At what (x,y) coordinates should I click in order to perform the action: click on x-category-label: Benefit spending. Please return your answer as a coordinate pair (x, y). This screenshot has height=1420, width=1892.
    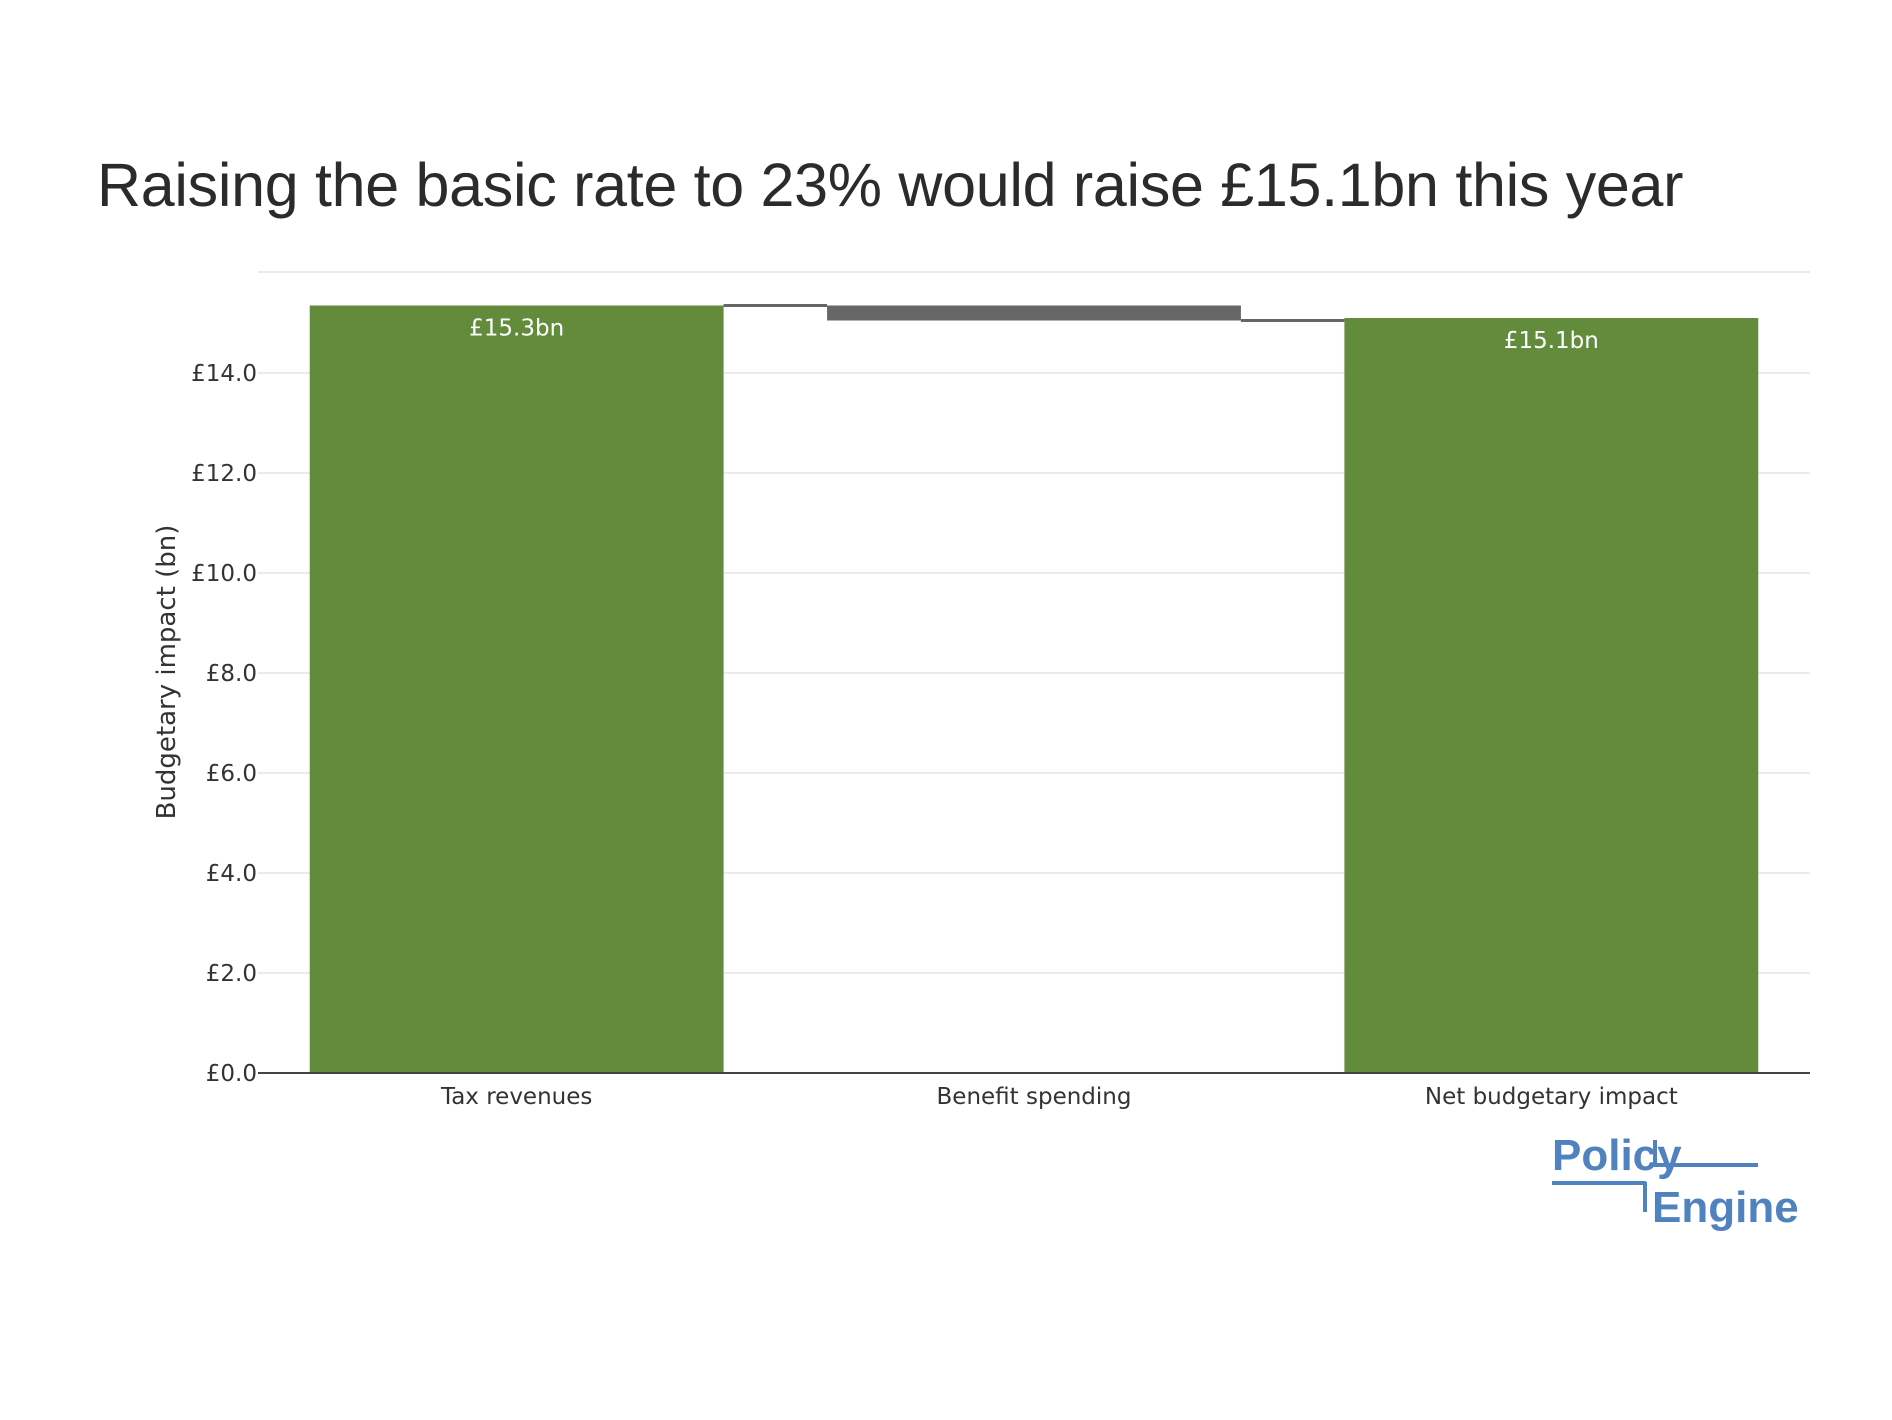
    Looking at the image, I should click on (1034, 1097).